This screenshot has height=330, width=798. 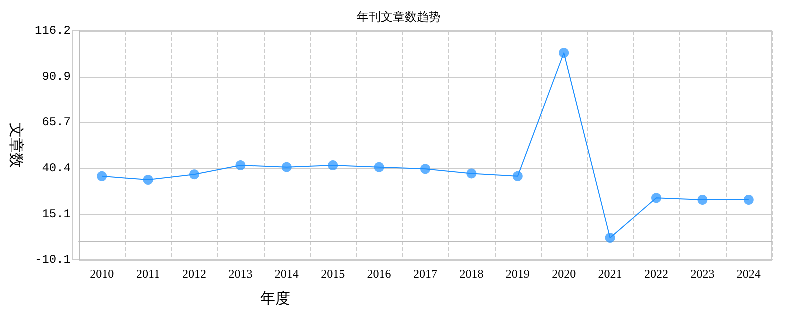 What do you see at coordinates (52, 31) in the screenshot?
I see `y-tick-label: 116.2` at bounding box center [52, 31].